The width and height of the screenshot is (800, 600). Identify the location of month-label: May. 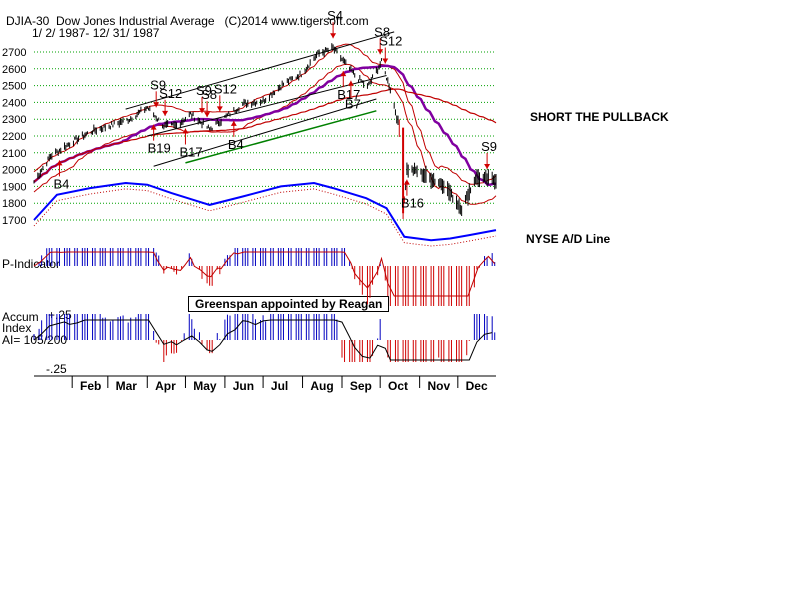
(205, 386).